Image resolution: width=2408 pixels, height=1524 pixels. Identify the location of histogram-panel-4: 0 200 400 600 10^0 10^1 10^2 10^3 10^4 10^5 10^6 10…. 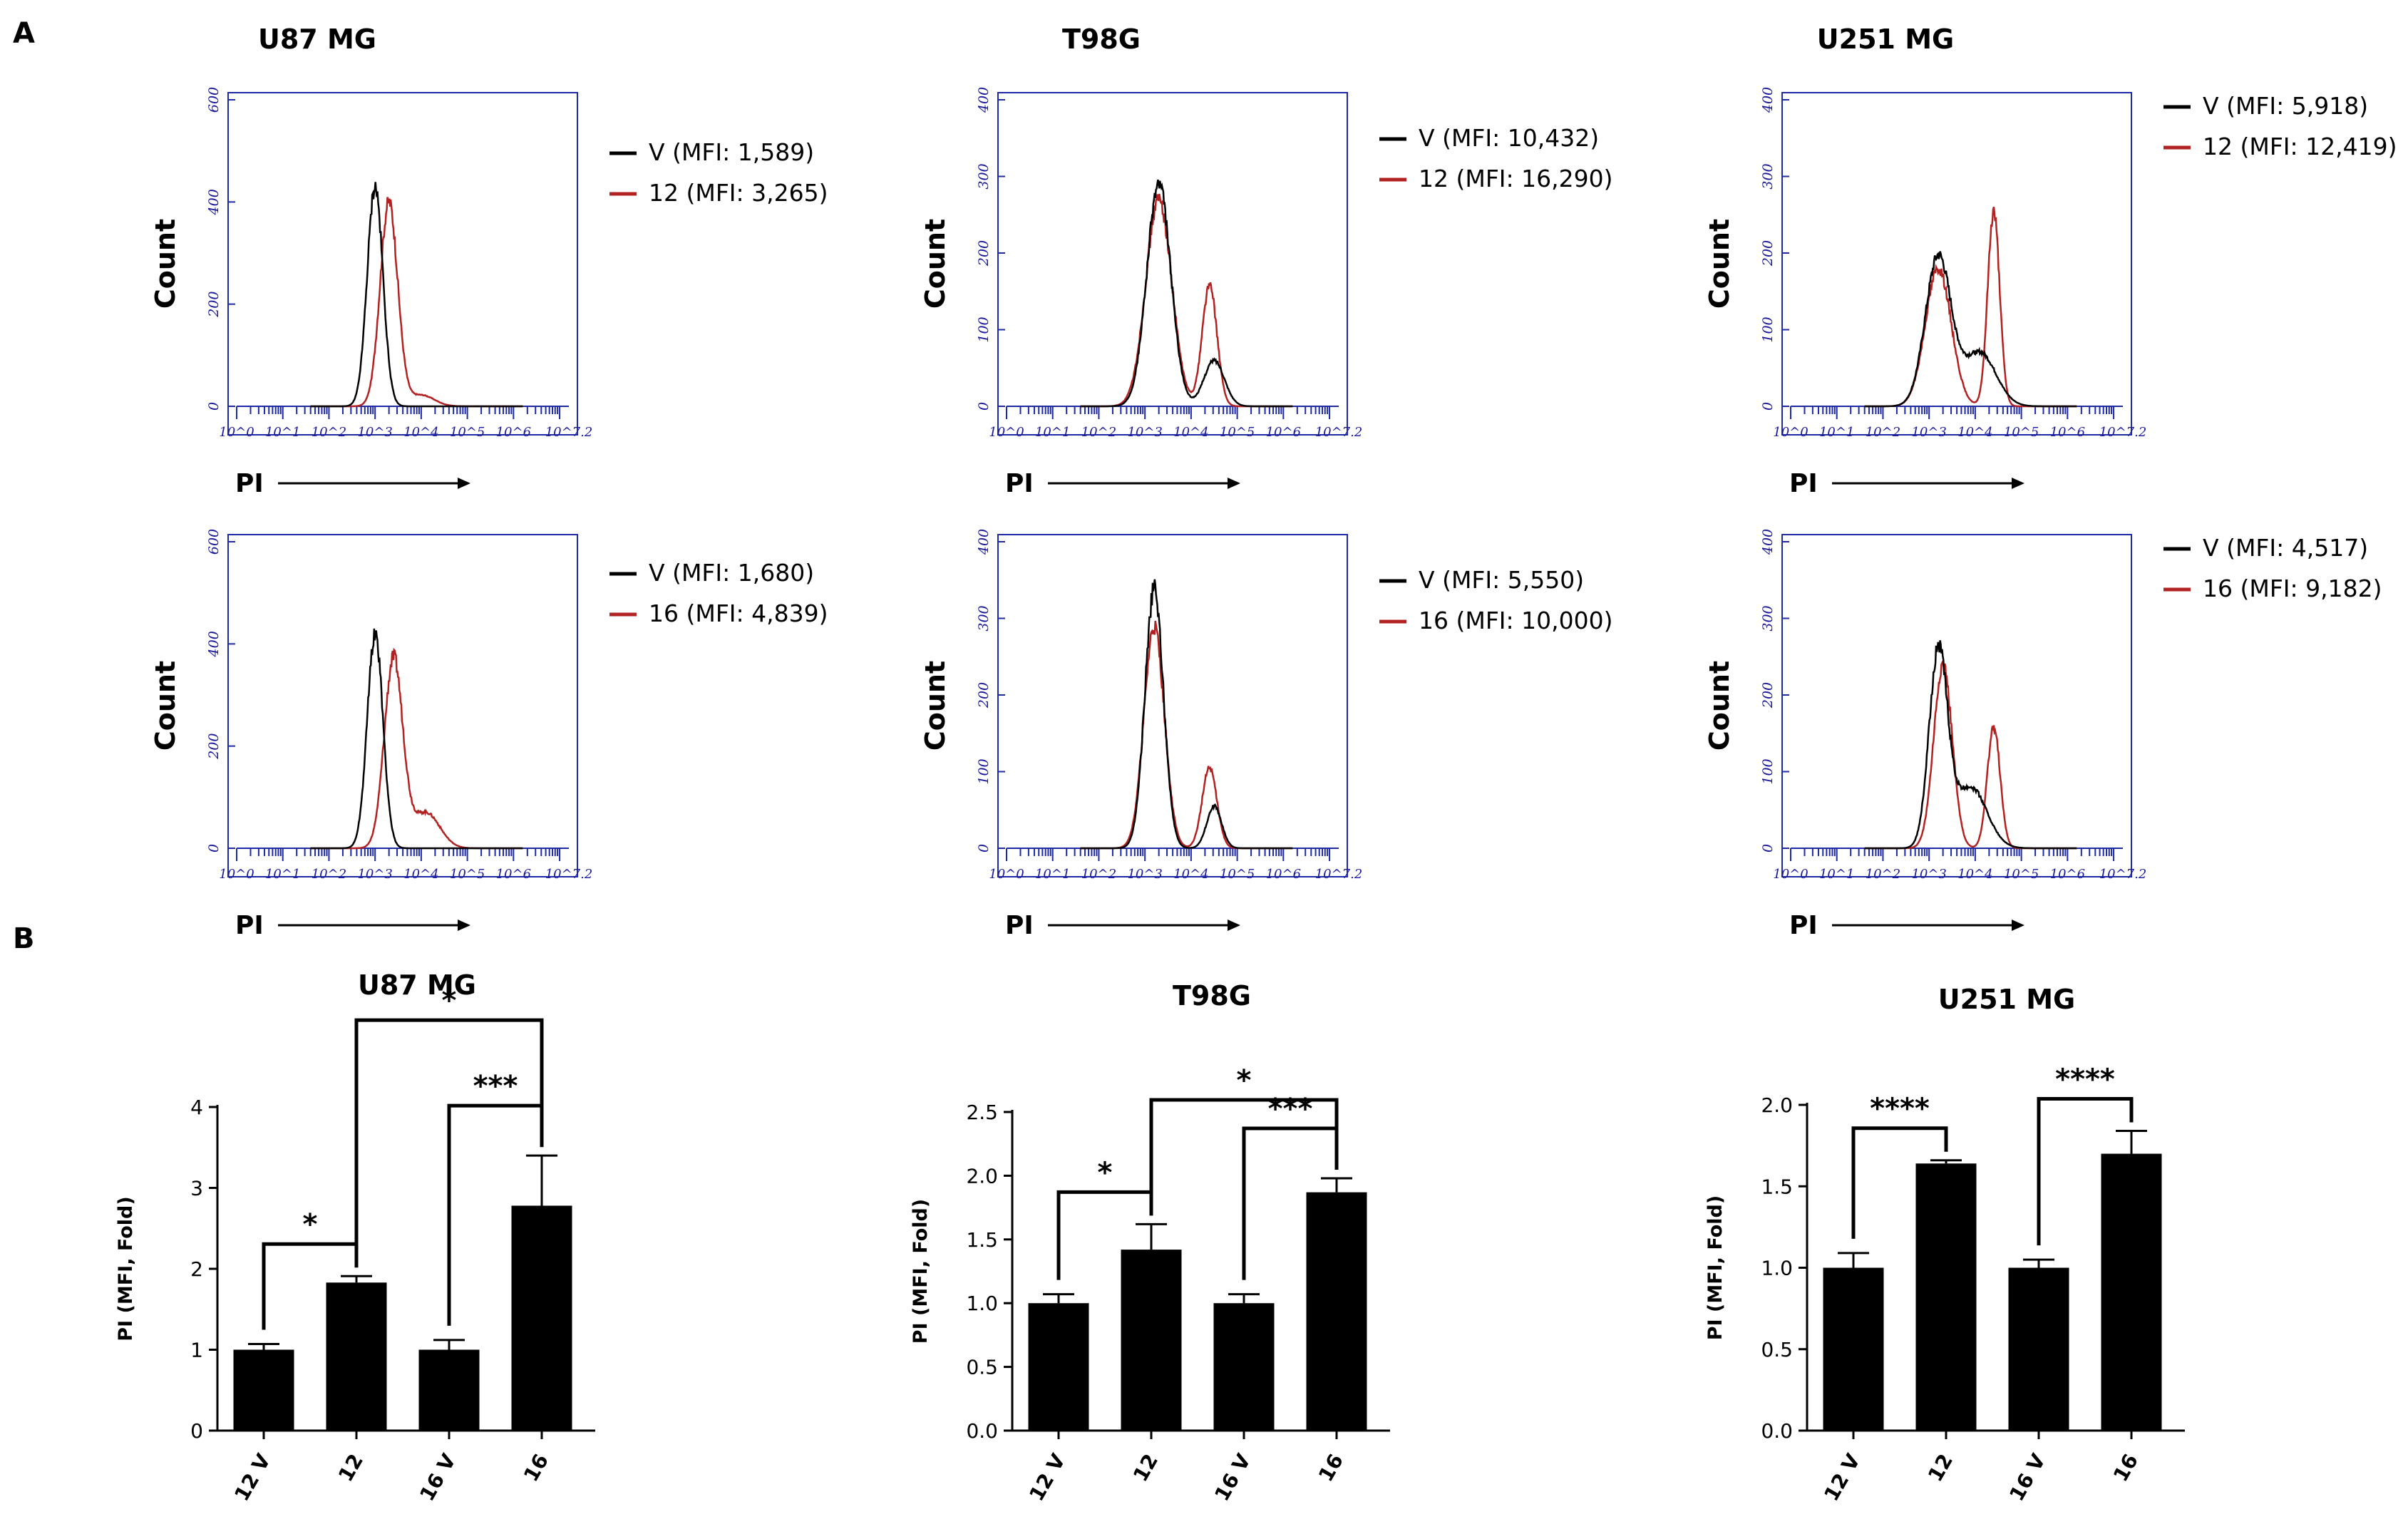
(489, 734).